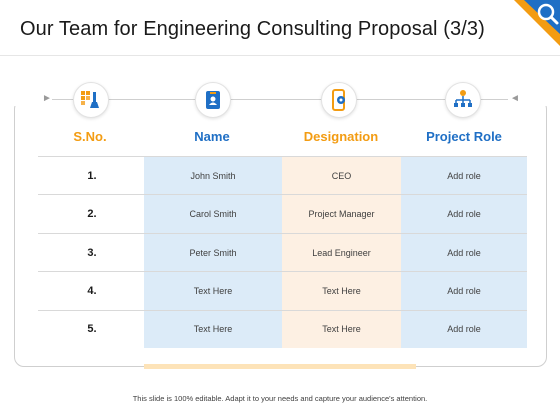 This screenshot has width=560, height=420. Describe the element at coordinates (530, 23) in the screenshot. I see `corner-search-badge` at that location.